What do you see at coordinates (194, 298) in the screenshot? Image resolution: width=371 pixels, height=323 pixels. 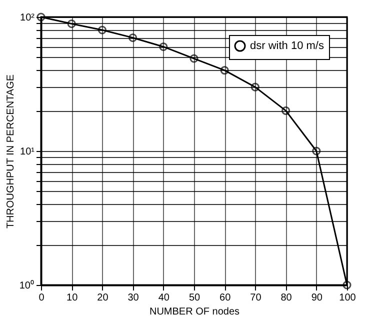 I see `x-tick-label: 50` at bounding box center [194, 298].